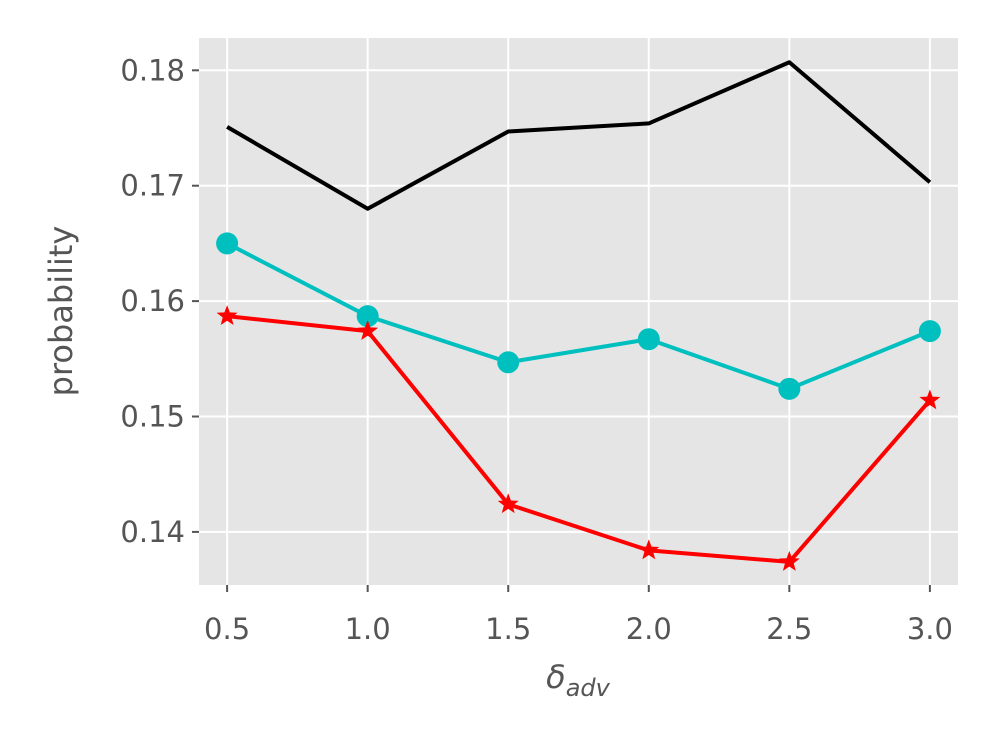  I want to click on x-tick-label: 2.5, so click(789, 629).